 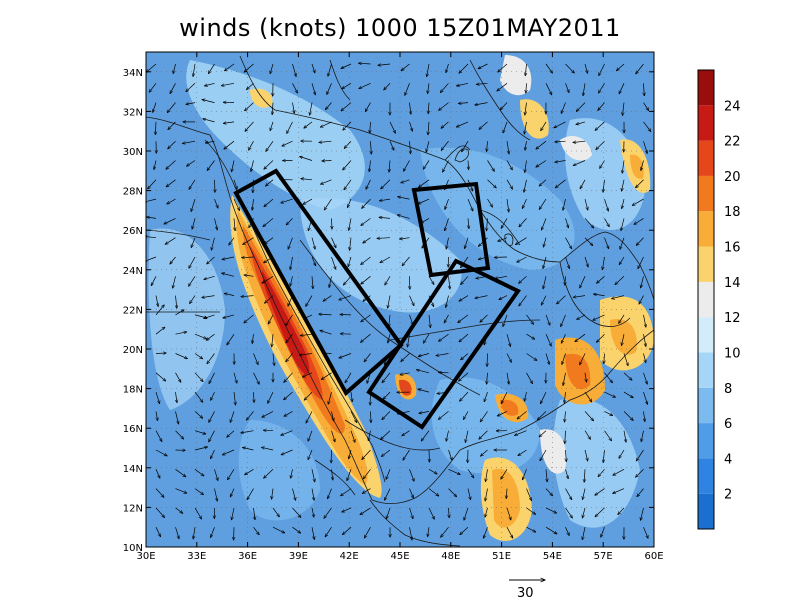 What do you see at coordinates (603, 556) in the screenshot?
I see `lon-tick-label: 57E` at bounding box center [603, 556].